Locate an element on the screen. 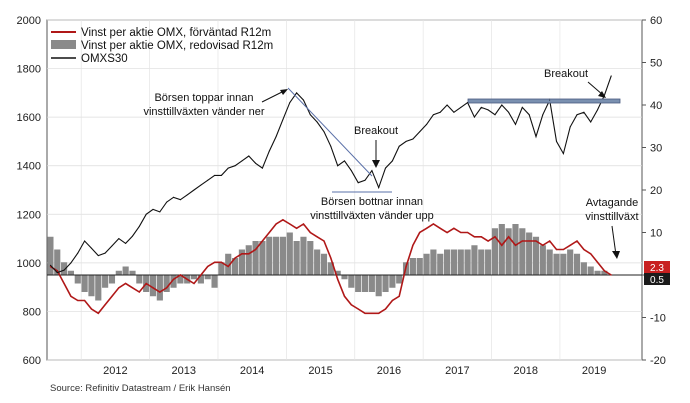 This screenshot has height=403, width=690. left-tick-label: 1200 is located at coordinates (29, 215).